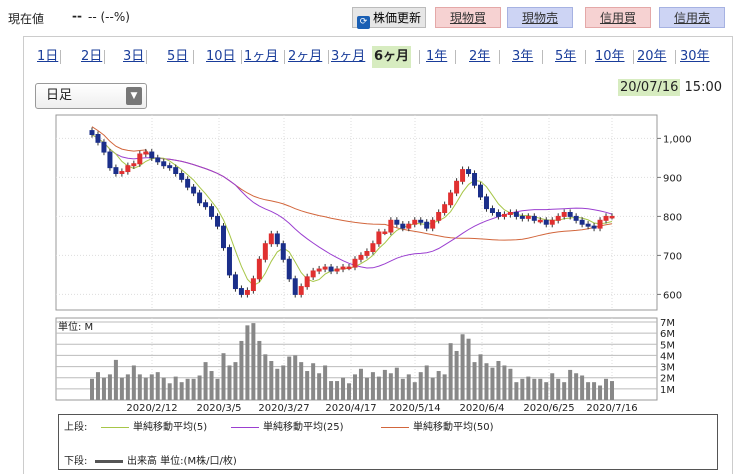 The image size is (739, 474). Describe the element at coordinates (677, 139) in the screenshot. I see `price-axis-label: 1,000` at that location.